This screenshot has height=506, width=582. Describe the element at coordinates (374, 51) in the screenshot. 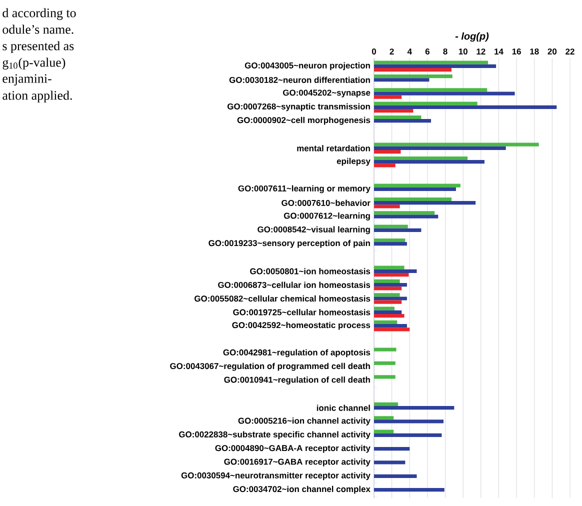

I see `x-tick-label: 0` at that location.